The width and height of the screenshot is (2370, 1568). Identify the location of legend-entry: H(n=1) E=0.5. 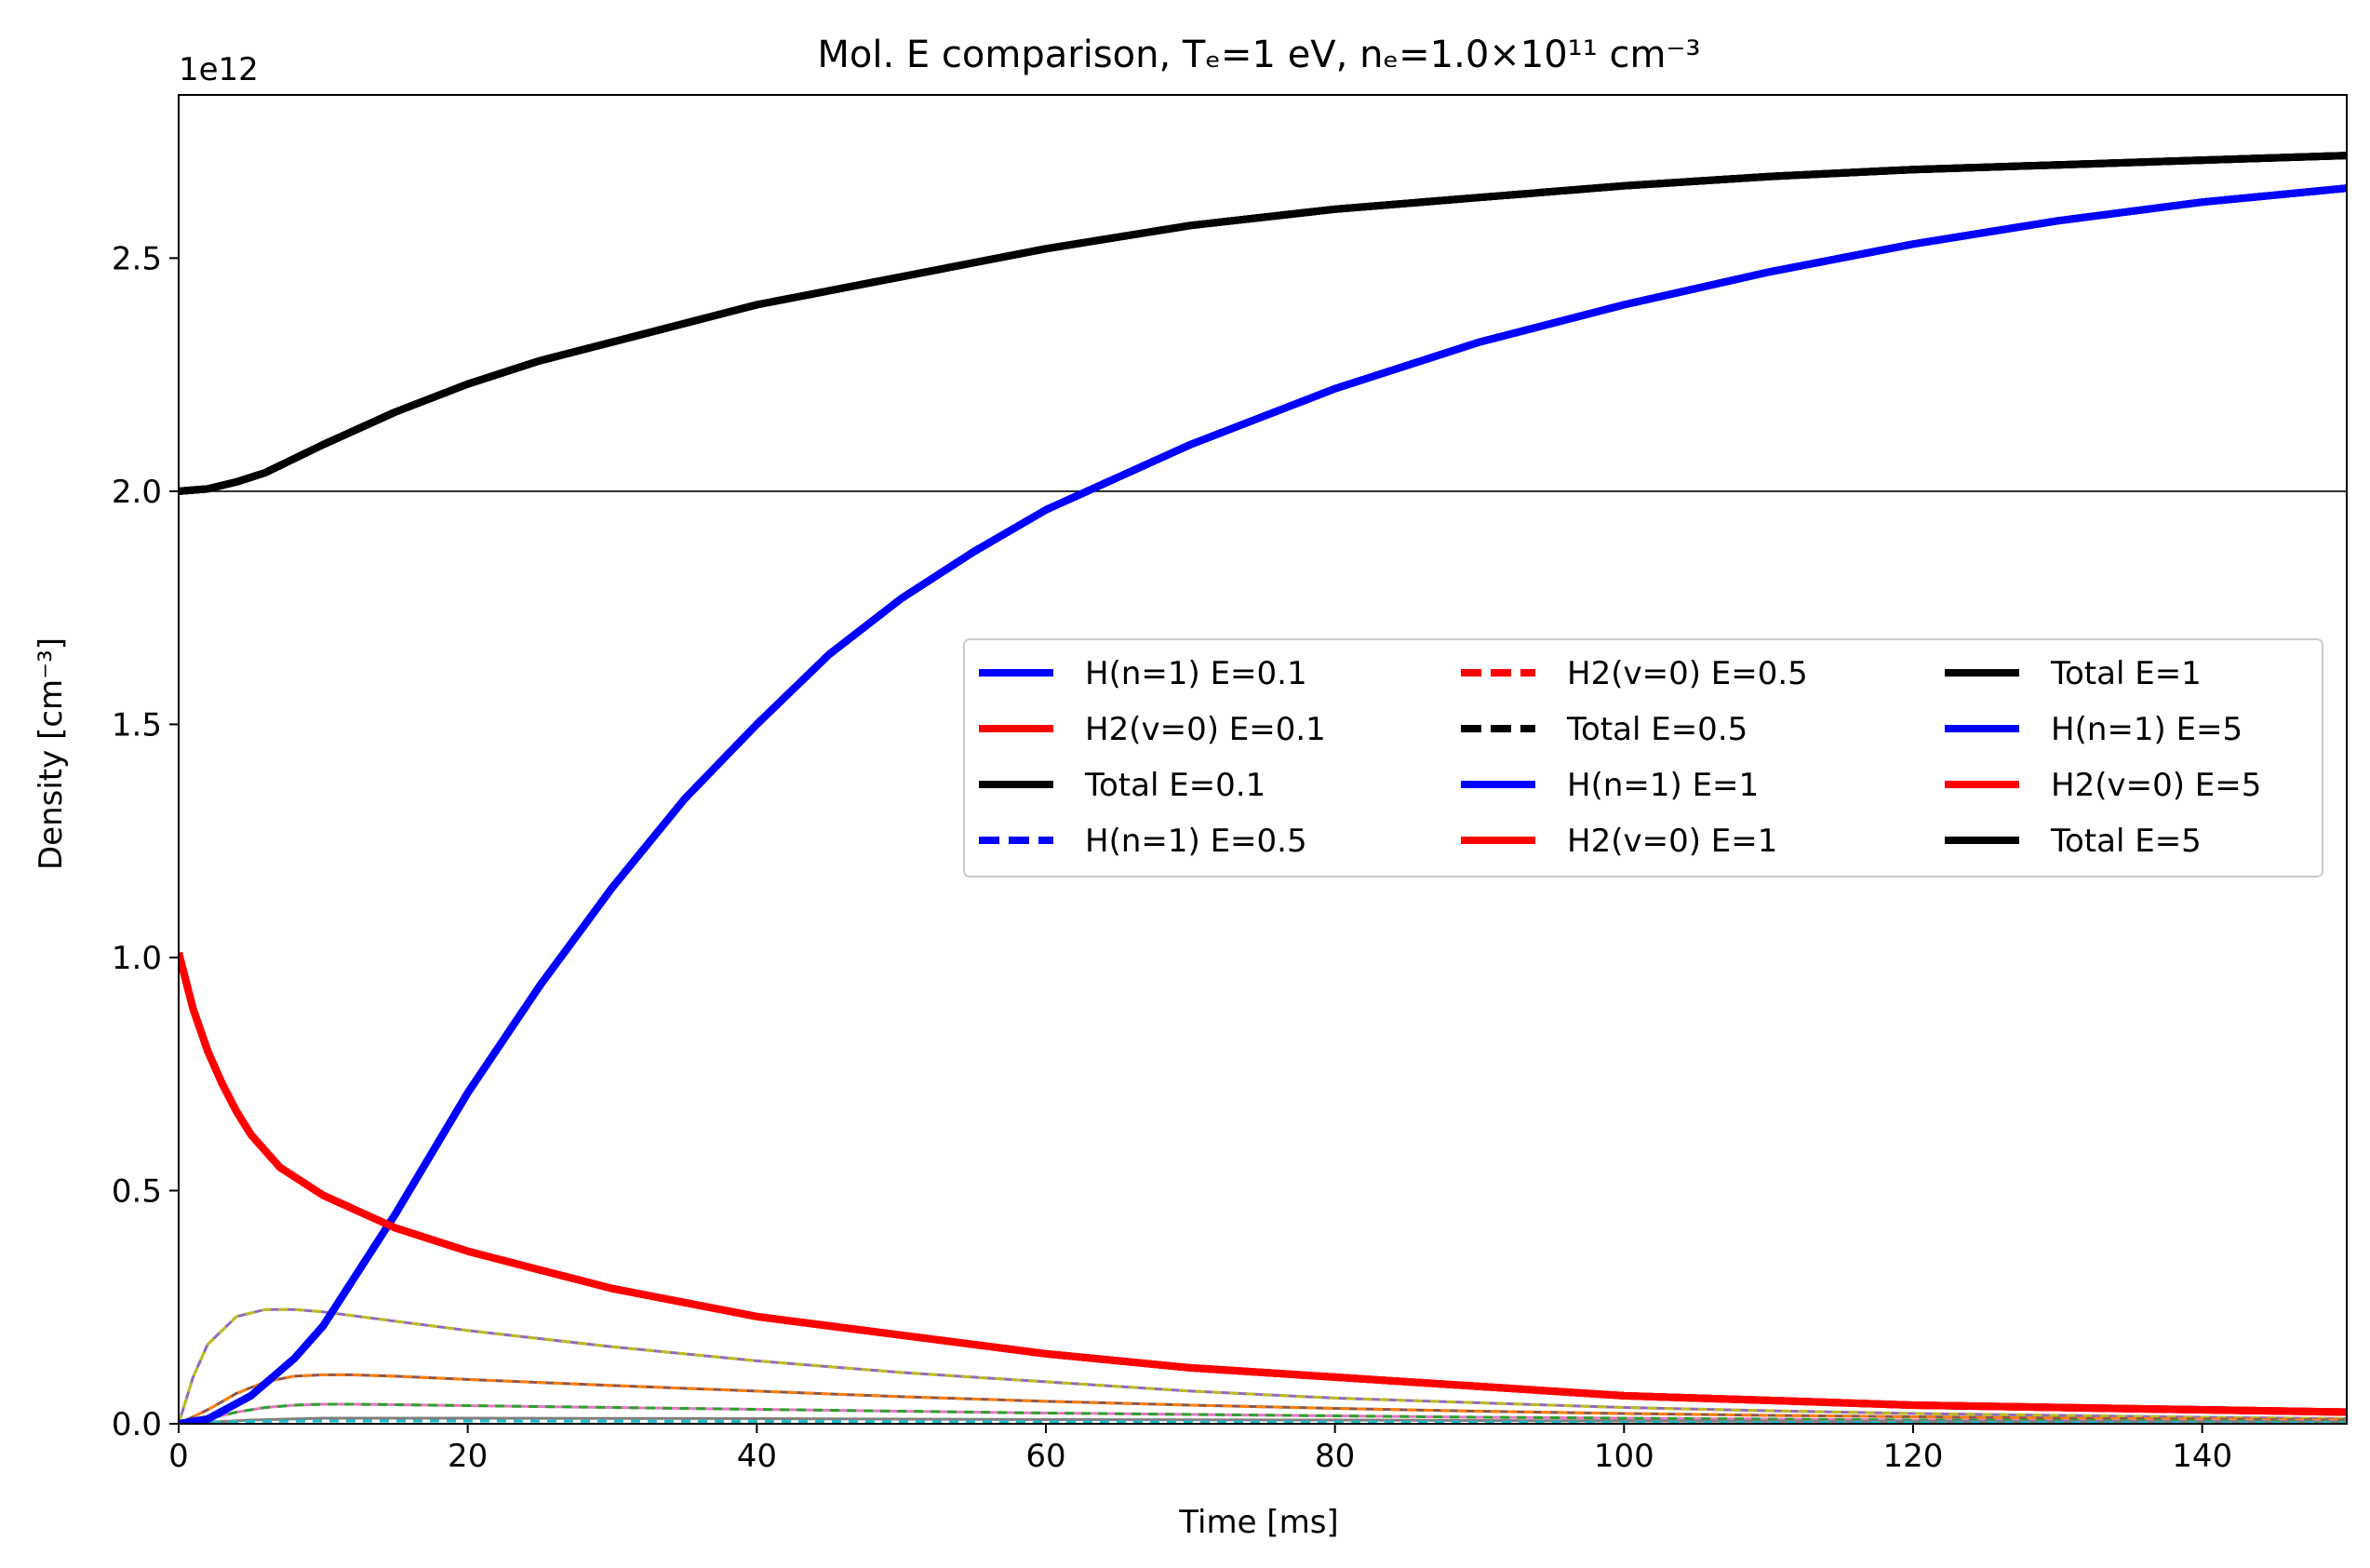
(1196, 841).